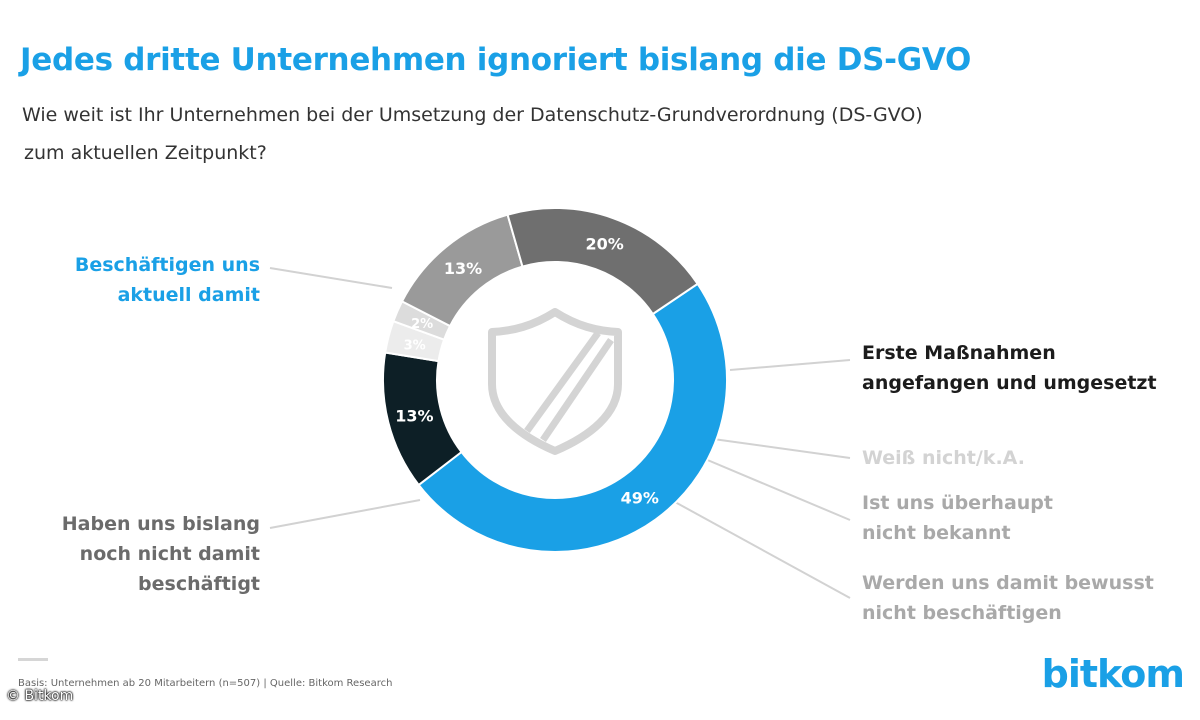 This screenshot has width=1200, height=720. I want to click on shield-icon, so click(555, 381).